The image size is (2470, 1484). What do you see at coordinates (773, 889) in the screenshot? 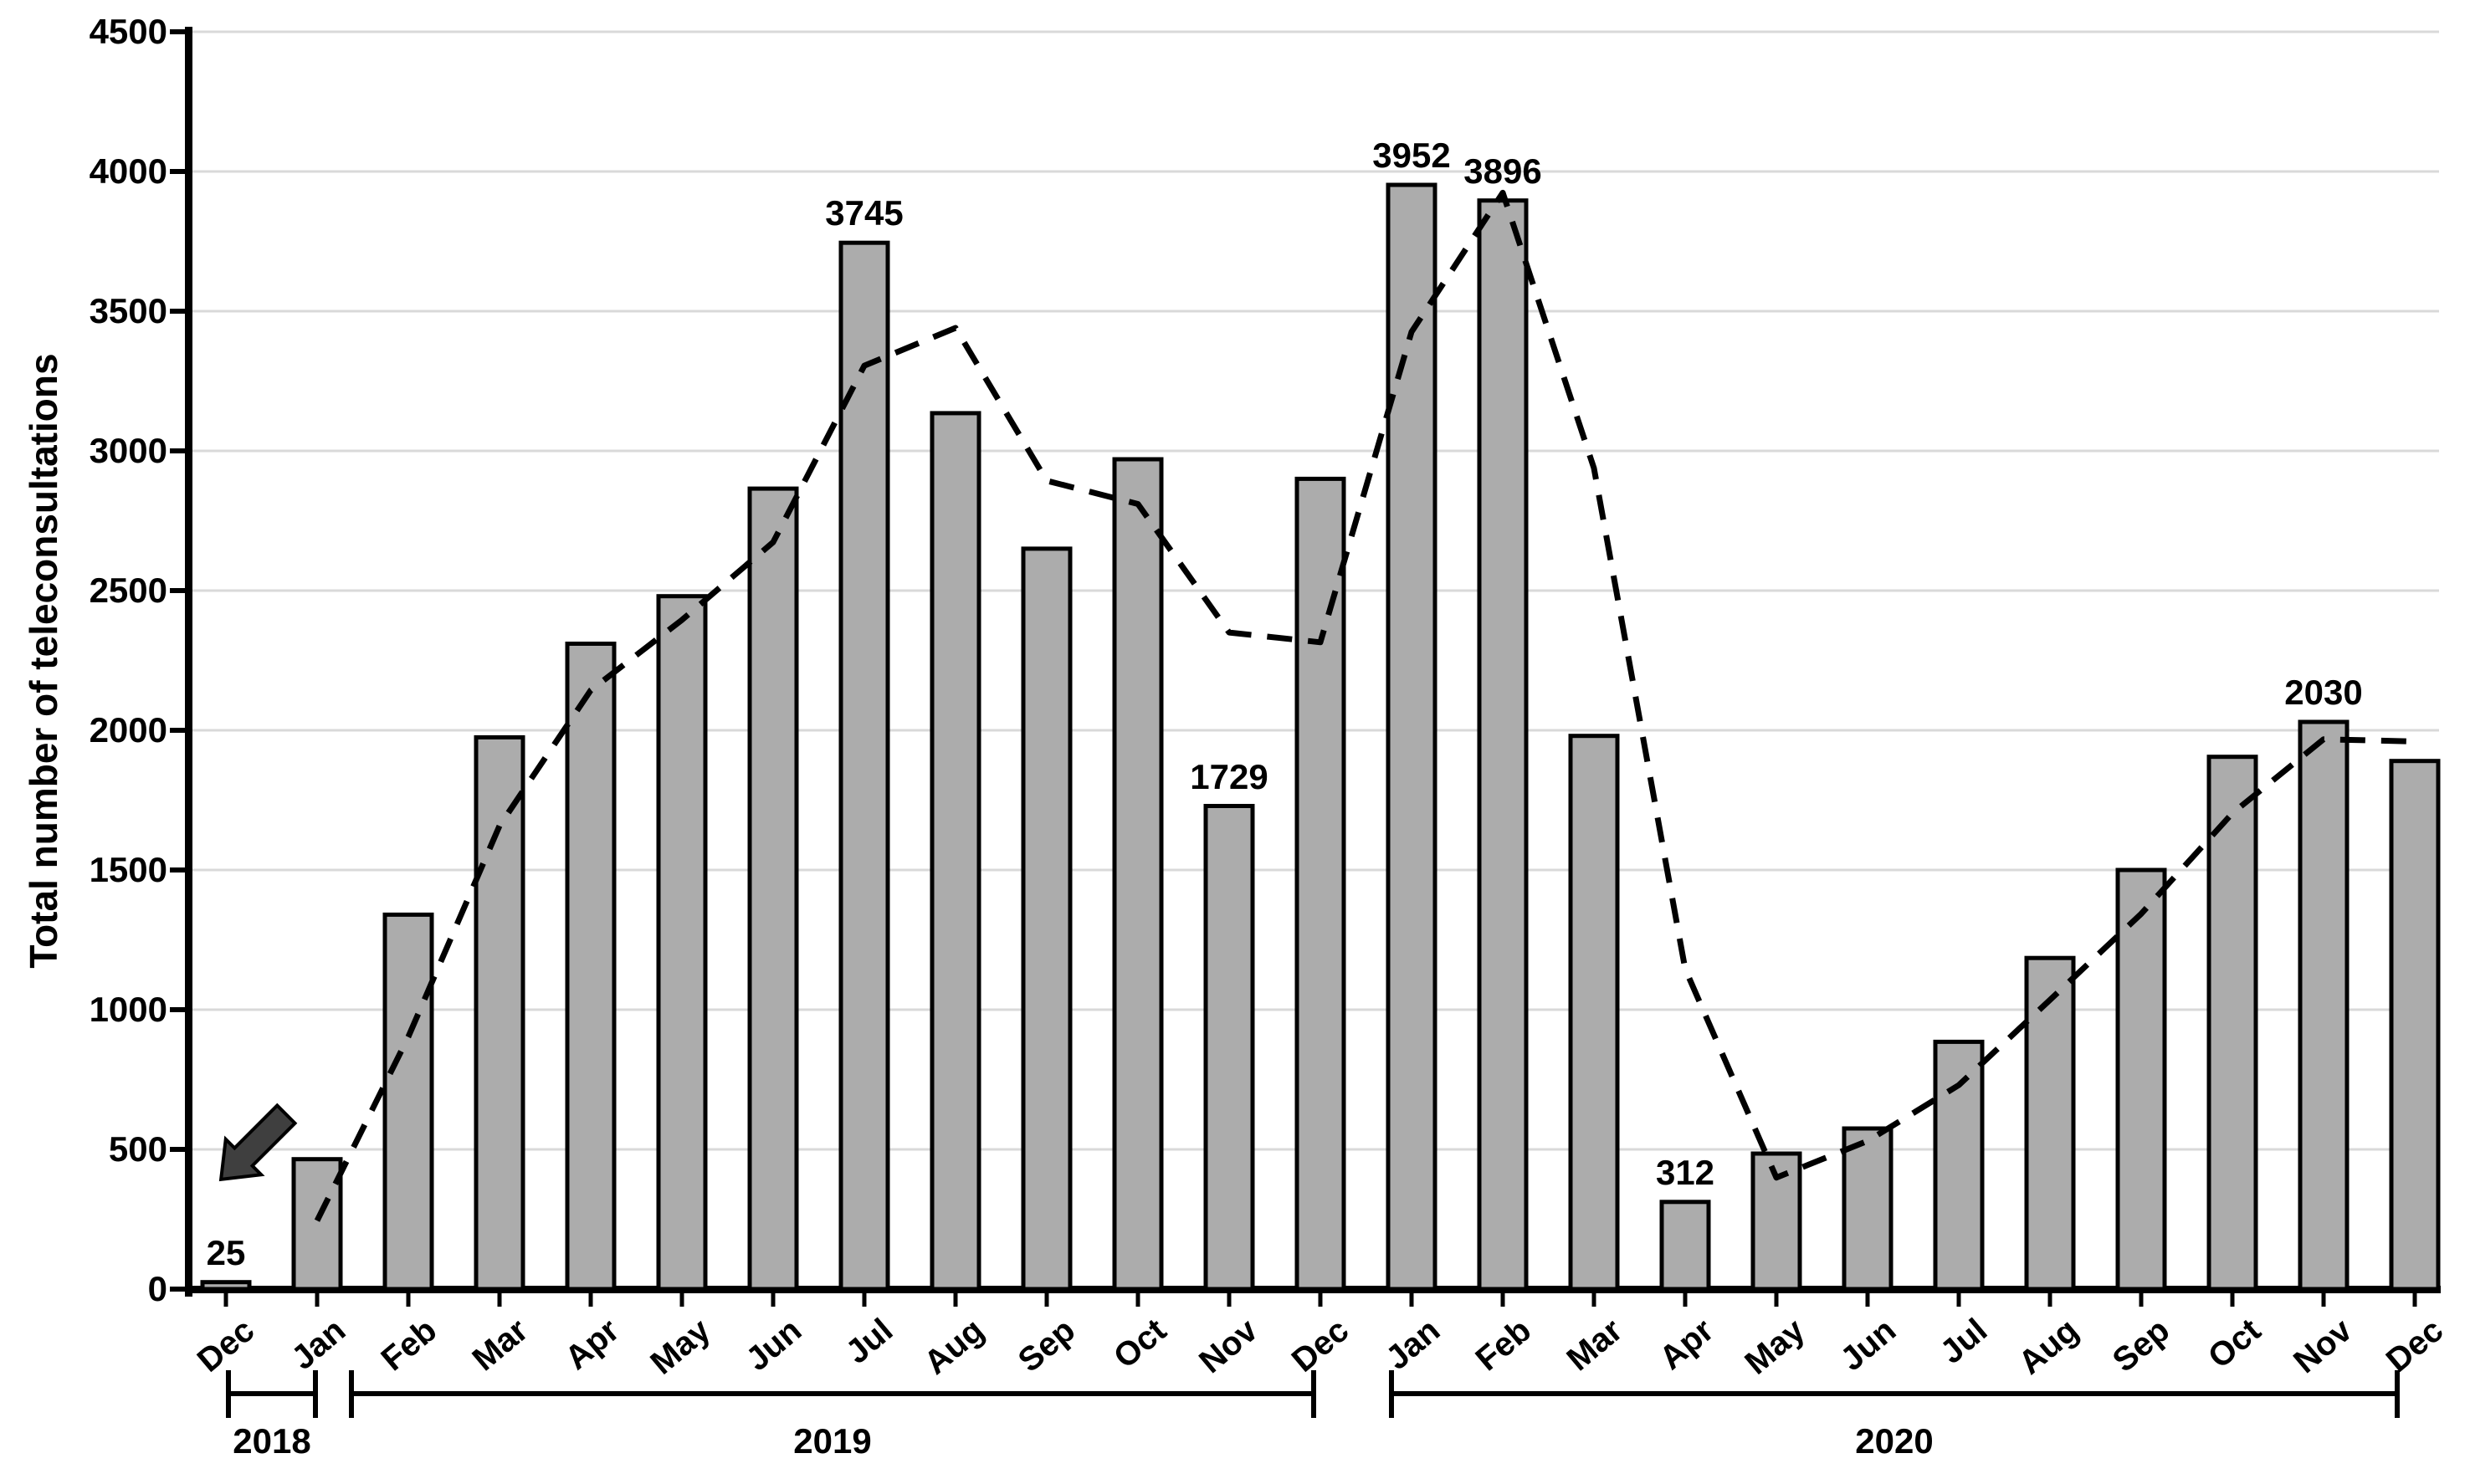
I see `bar-jun-2019` at bounding box center [773, 889].